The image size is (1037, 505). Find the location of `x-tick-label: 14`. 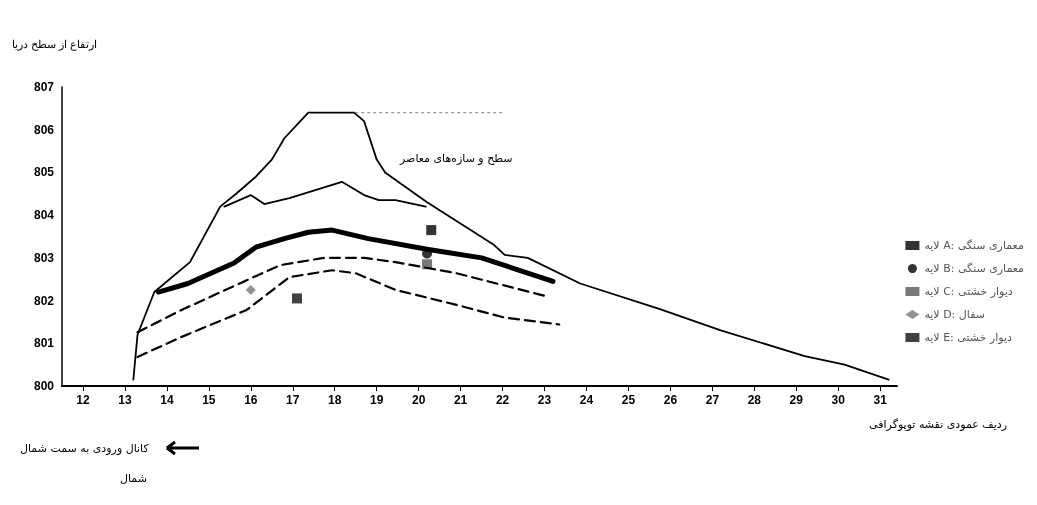

x-tick-label: 14 is located at coordinates (167, 400).